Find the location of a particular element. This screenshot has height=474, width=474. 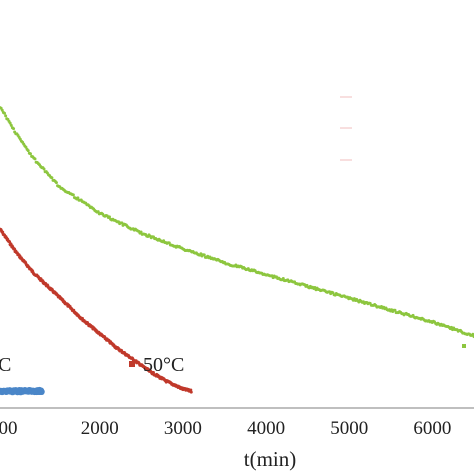

x-tick-label: 4000 is located at coordinates (266, 428).